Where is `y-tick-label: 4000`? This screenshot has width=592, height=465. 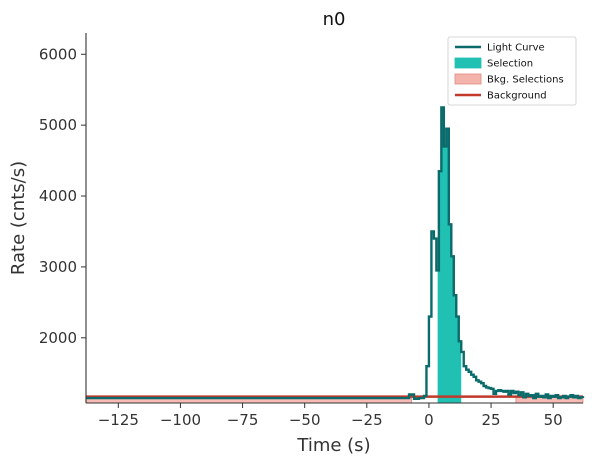 y-tick-label: 4000 is located at coordinates (58, 196).